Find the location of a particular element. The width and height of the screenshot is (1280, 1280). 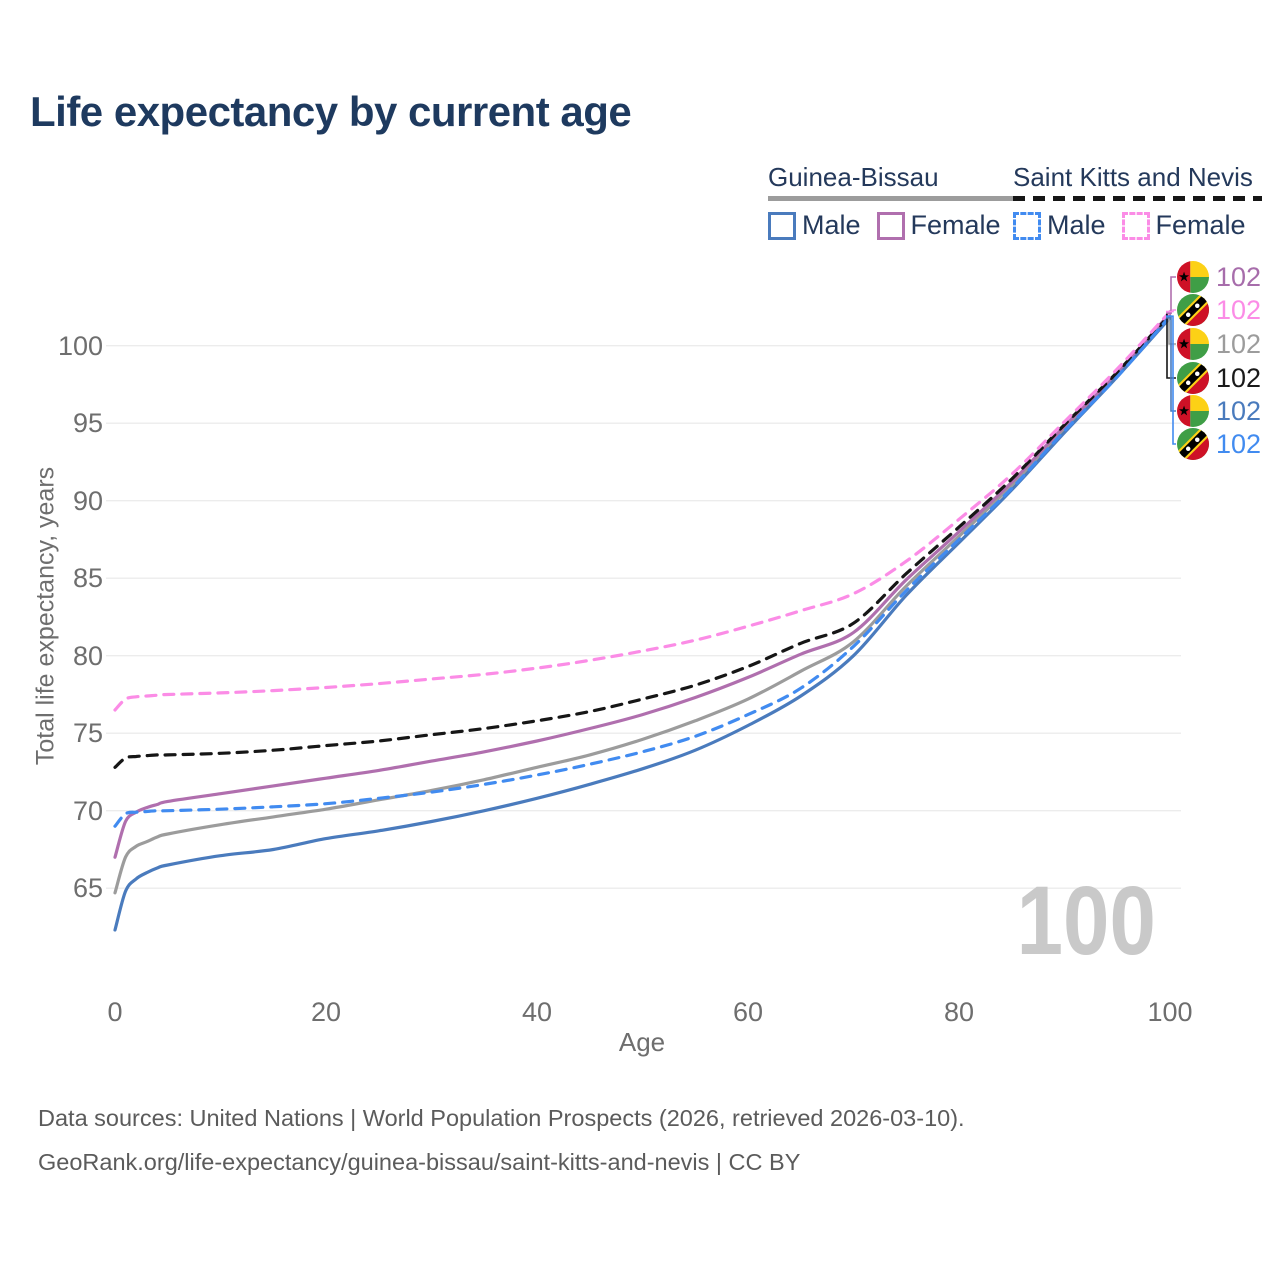

end-label-gw-male: 102 is located at coordinates (1219, 411).